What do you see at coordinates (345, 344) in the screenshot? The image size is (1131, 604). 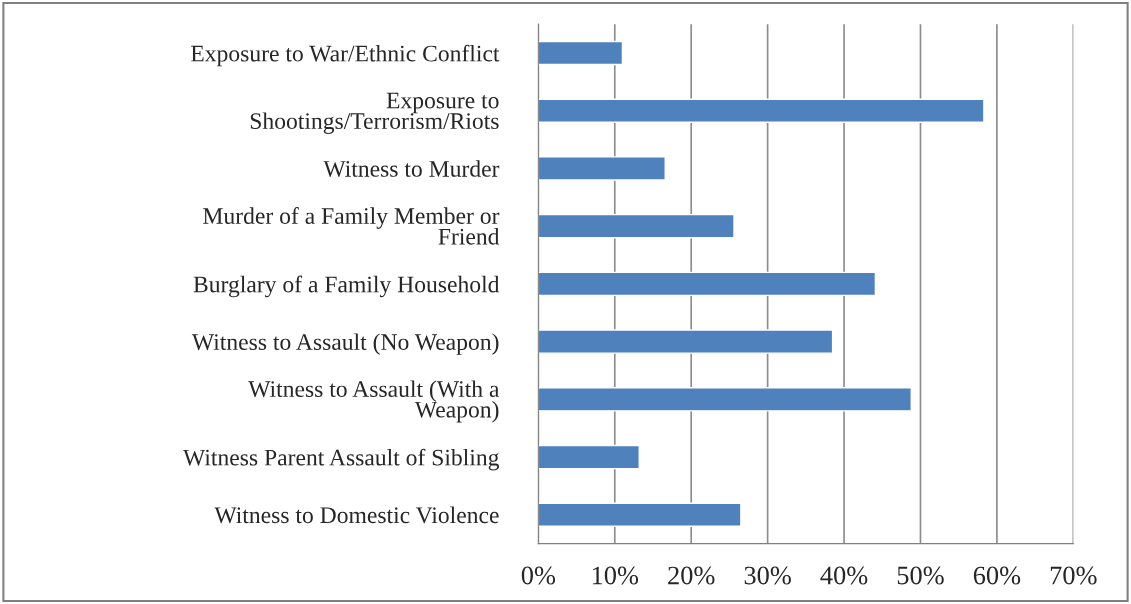 I see `y-tick-label: Witness to Assault (No Weapon)` at bounding box center [345, 344].